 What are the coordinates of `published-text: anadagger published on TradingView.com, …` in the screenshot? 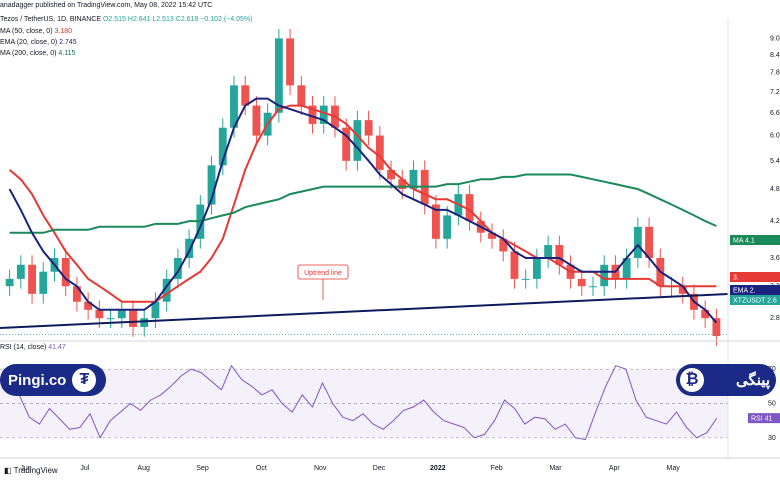 It's located at (106, 5).